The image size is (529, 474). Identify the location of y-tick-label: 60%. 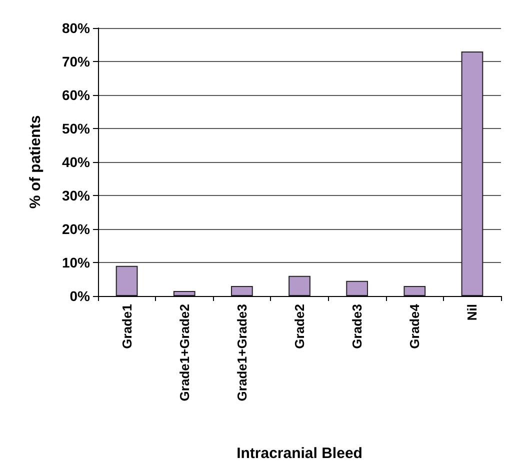
(76, 95).